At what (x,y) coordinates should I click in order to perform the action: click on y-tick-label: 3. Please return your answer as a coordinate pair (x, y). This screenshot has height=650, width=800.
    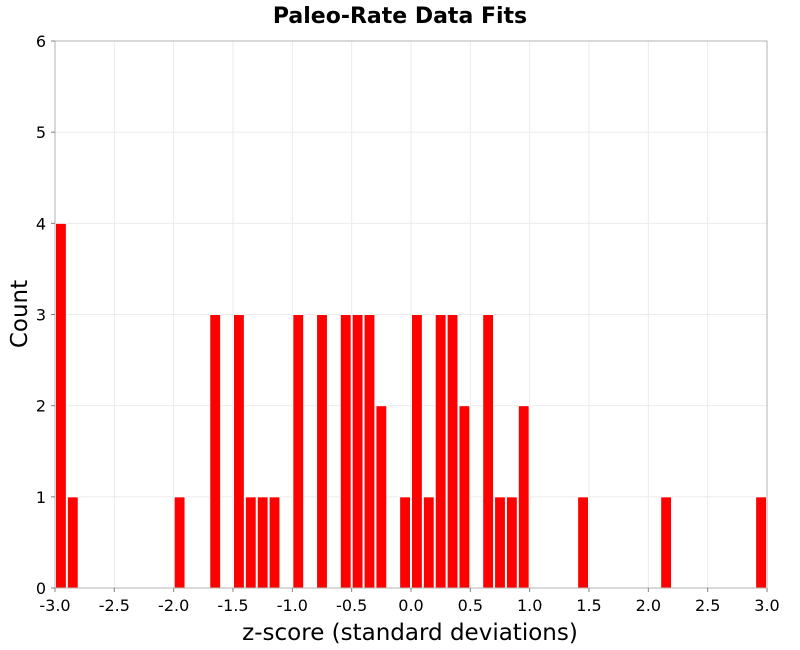
    Looking at the image, I should click on (41, 315).